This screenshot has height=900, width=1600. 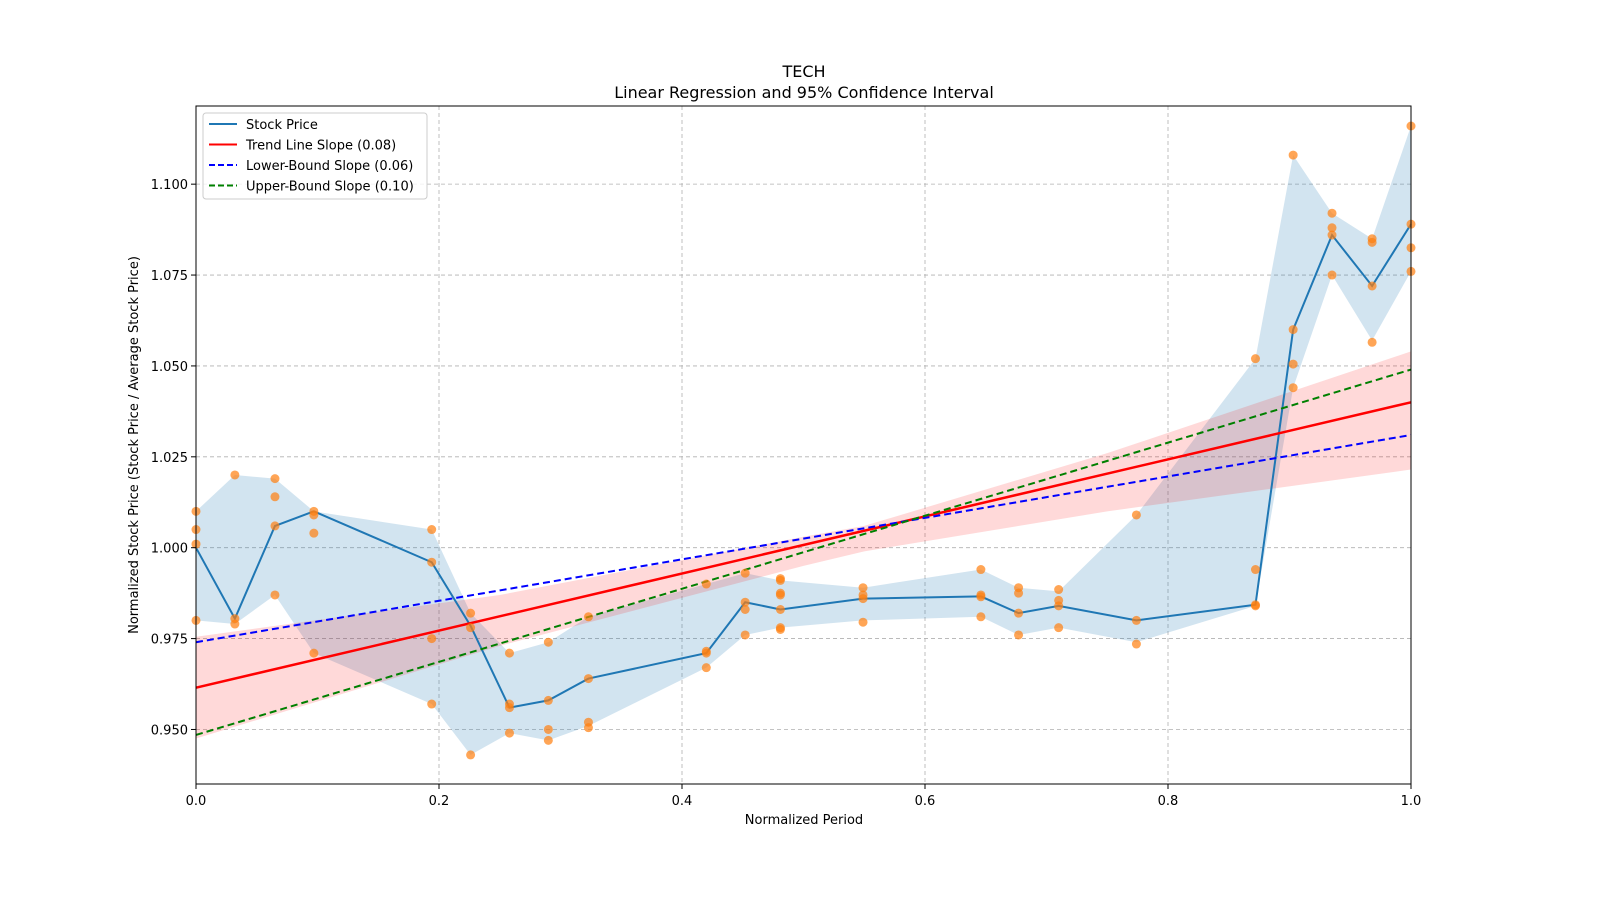 I want to click on legend-box, so click(x=315, y=156).